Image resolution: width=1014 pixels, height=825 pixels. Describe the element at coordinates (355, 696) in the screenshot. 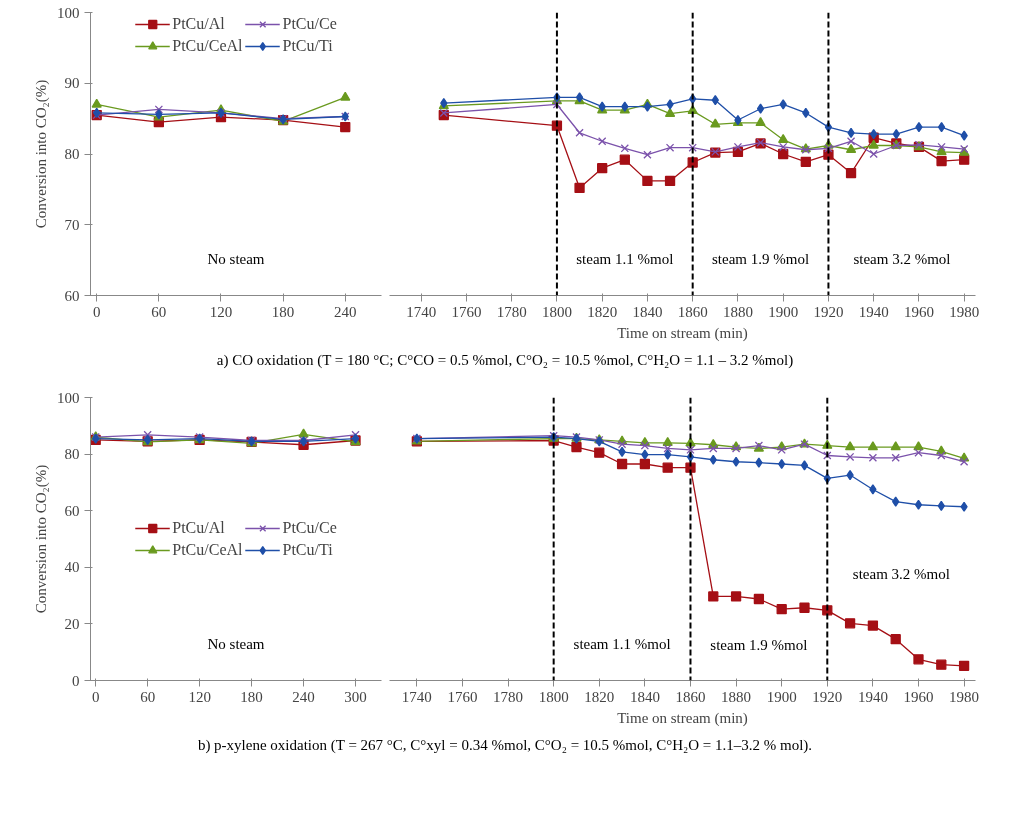

I see `x-tick-label: 300` at that location.